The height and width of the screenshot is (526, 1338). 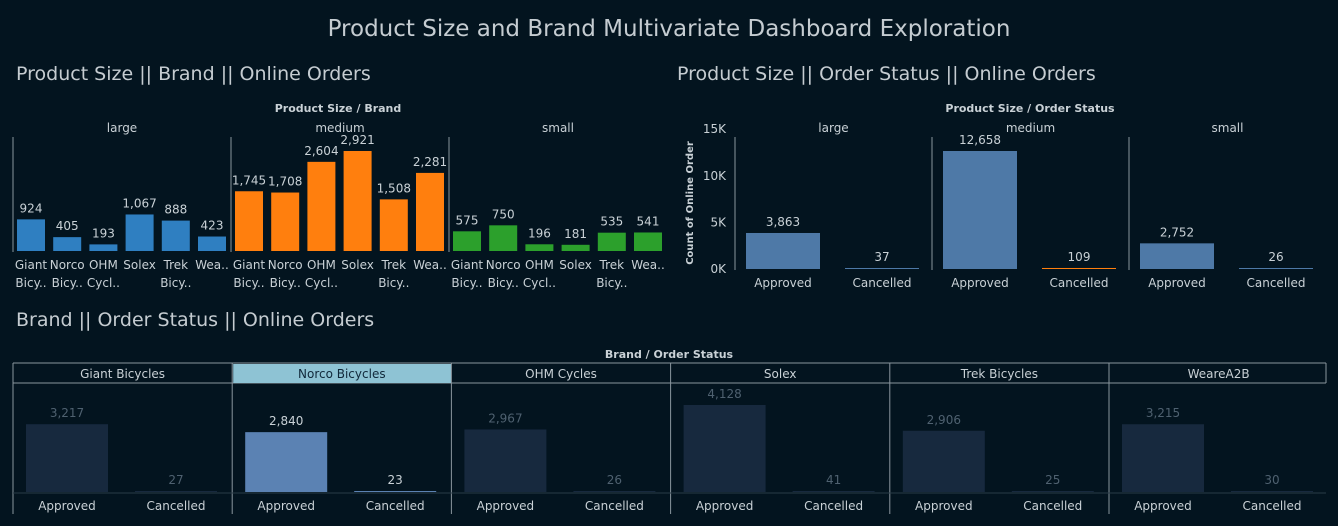 I want to click on data-label: 109, so click(x=1079, y=257).